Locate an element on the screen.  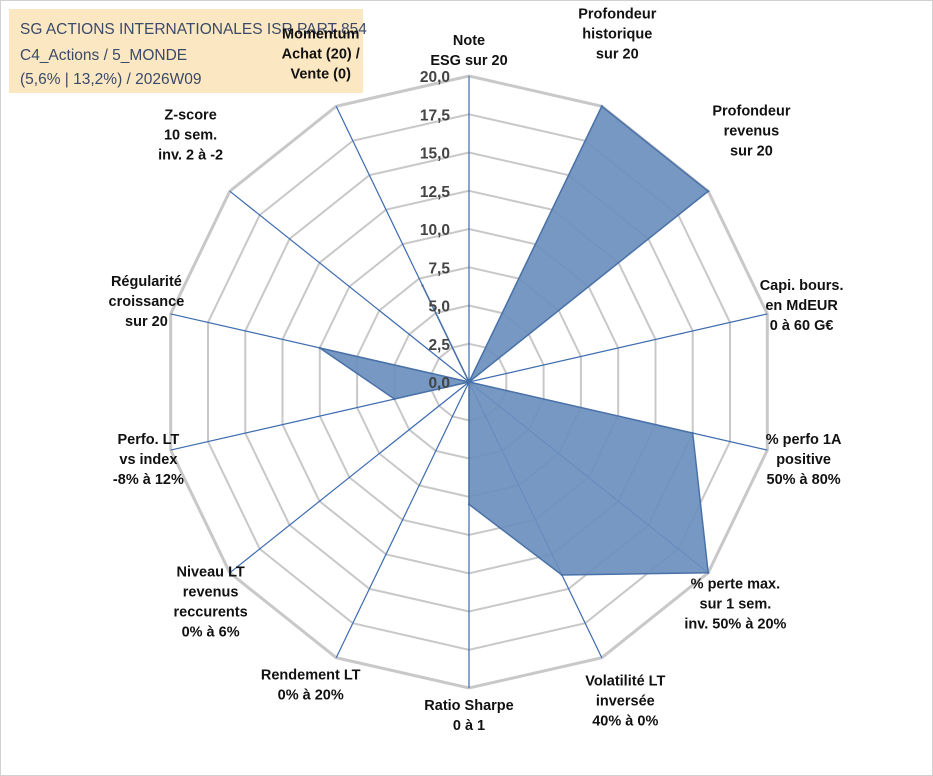
axis-label-2-line-0: Profondeur is located at coordinates (751, 111).